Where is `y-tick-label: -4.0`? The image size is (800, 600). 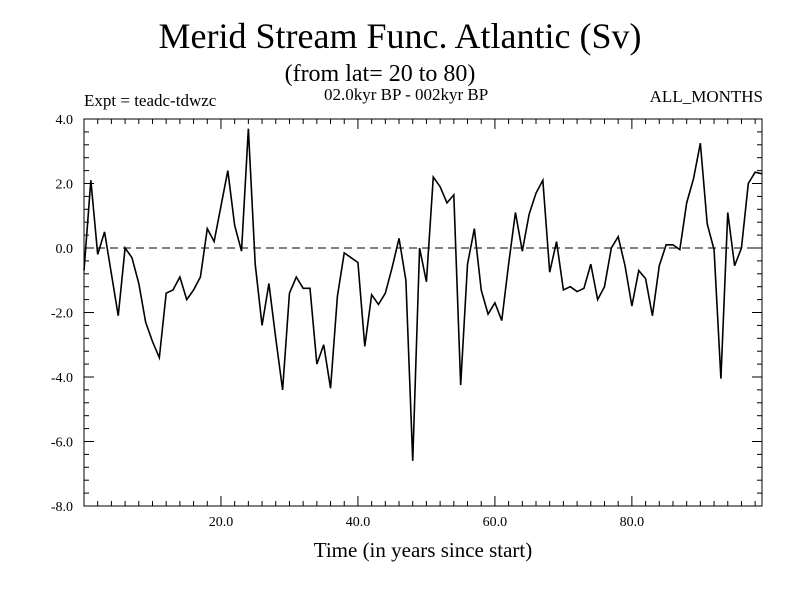 y-tick-label: -4.0 is located at coordinates (62, 378).